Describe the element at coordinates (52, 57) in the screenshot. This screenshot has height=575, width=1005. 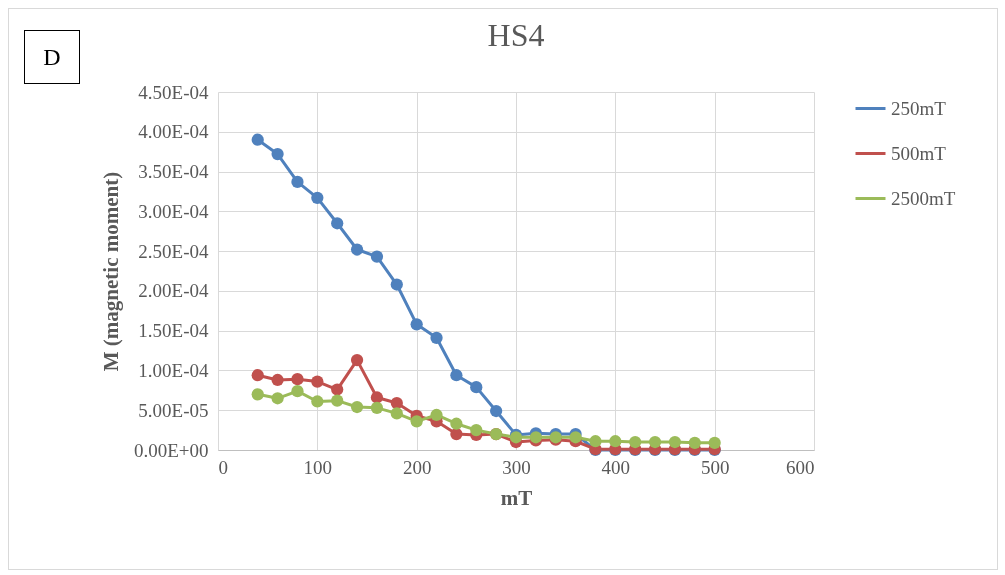
I see `text: D` at that location.